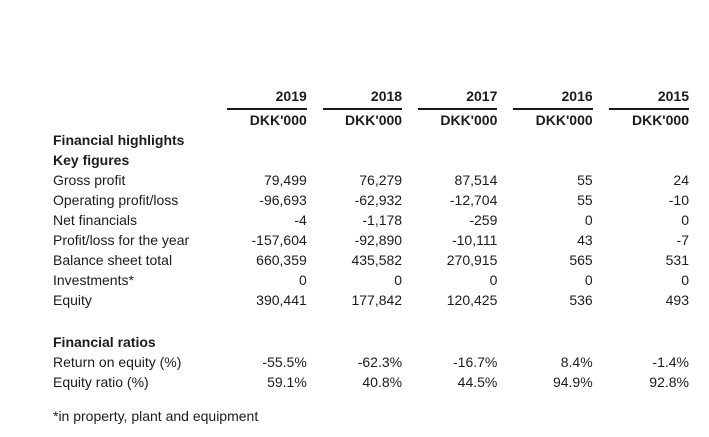 This screenshot has width=709, height=437. I want to click on value-cell: 79,499, so click(285, 180).